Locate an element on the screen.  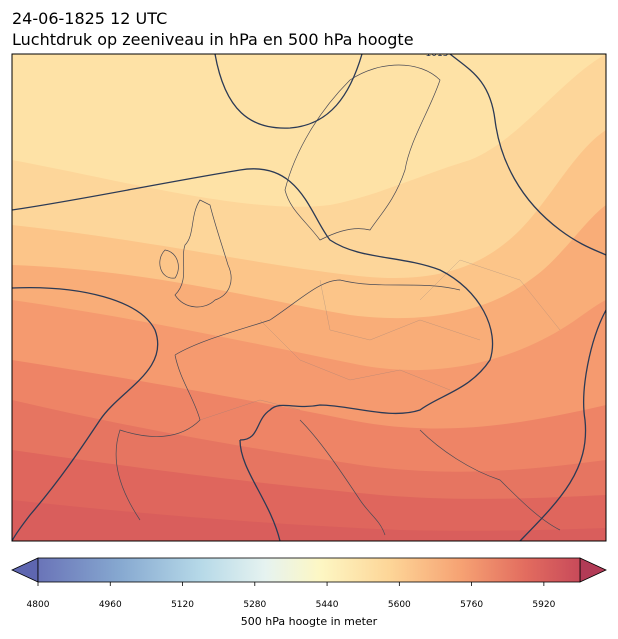
colorbar-tick-label: 5440 is located at coordinates (327, 605).